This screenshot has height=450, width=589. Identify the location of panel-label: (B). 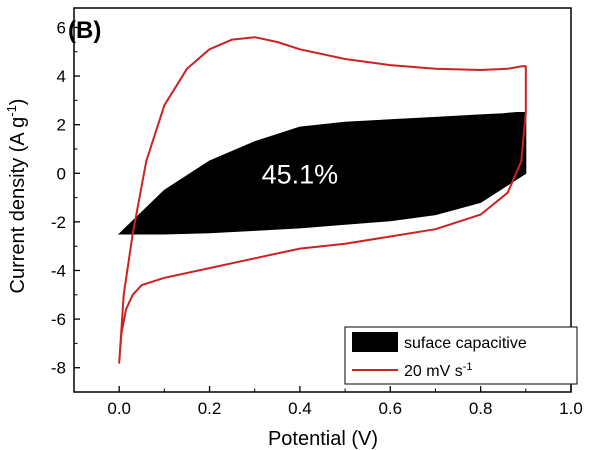
(84, 30).